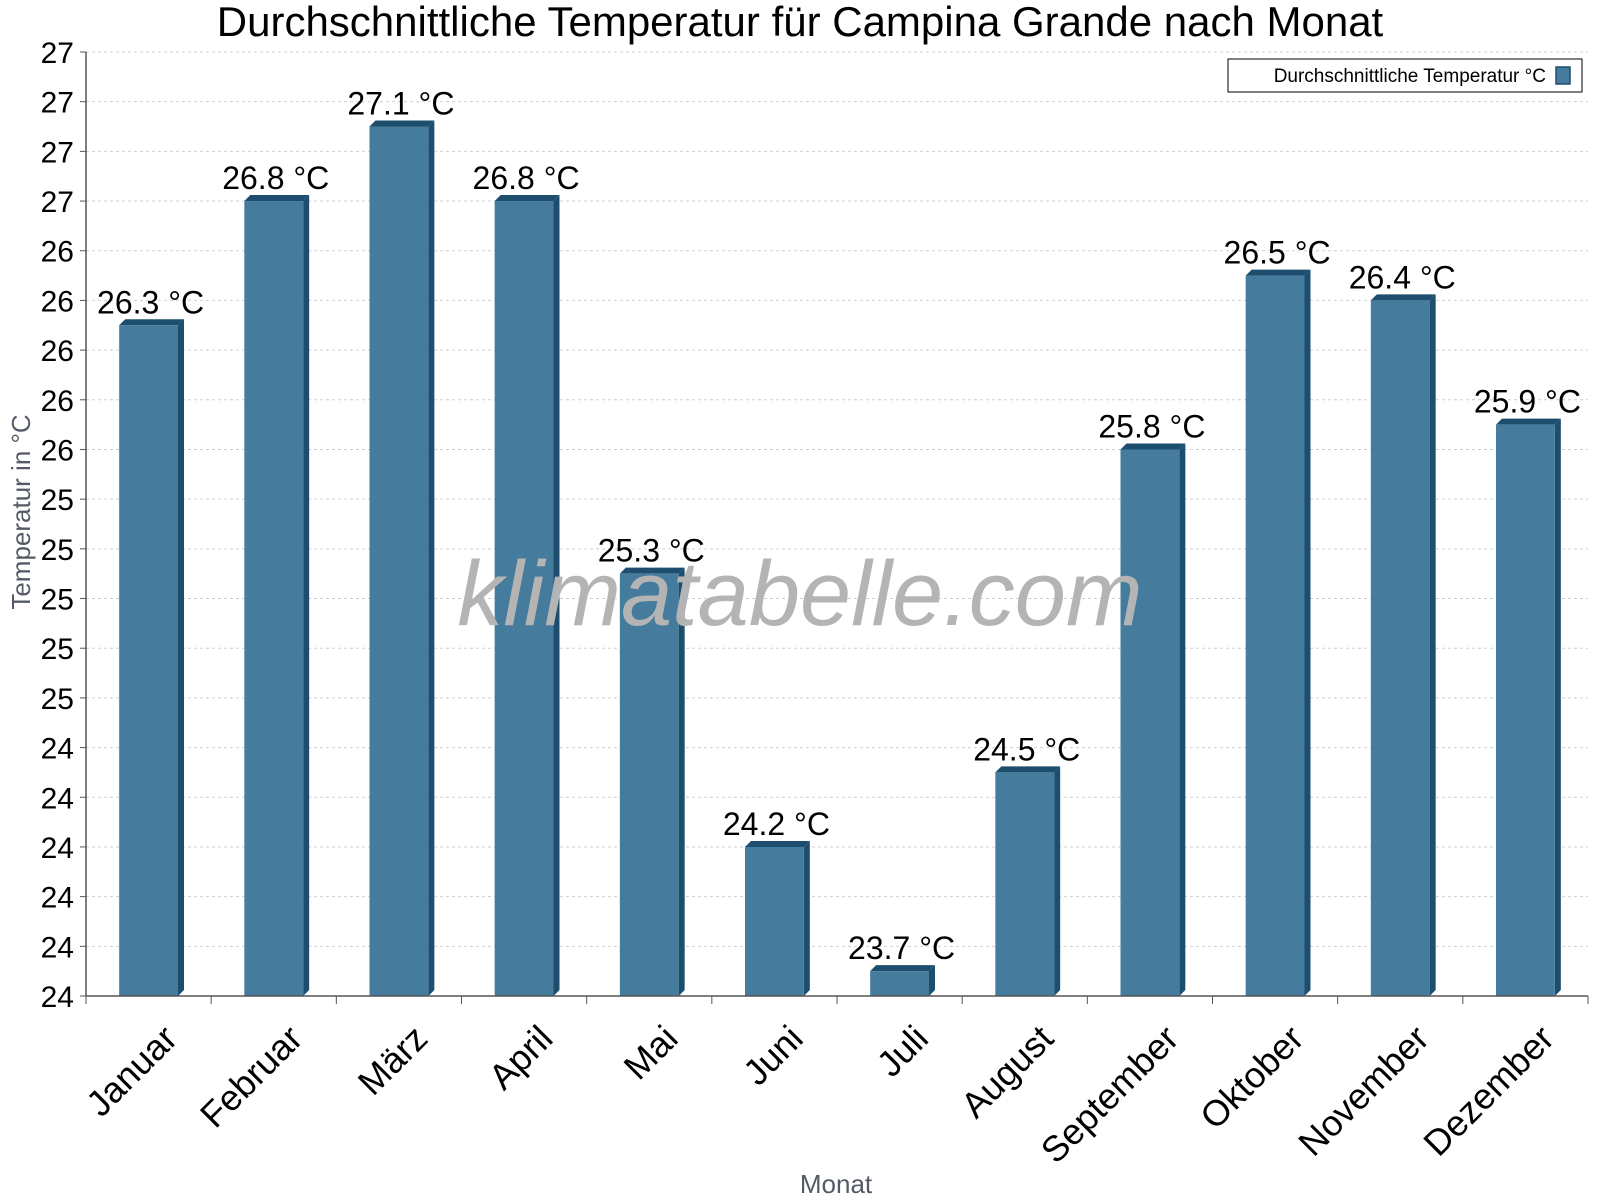  I want to click on data-label: 26.5 °C, so click(1277, 253).